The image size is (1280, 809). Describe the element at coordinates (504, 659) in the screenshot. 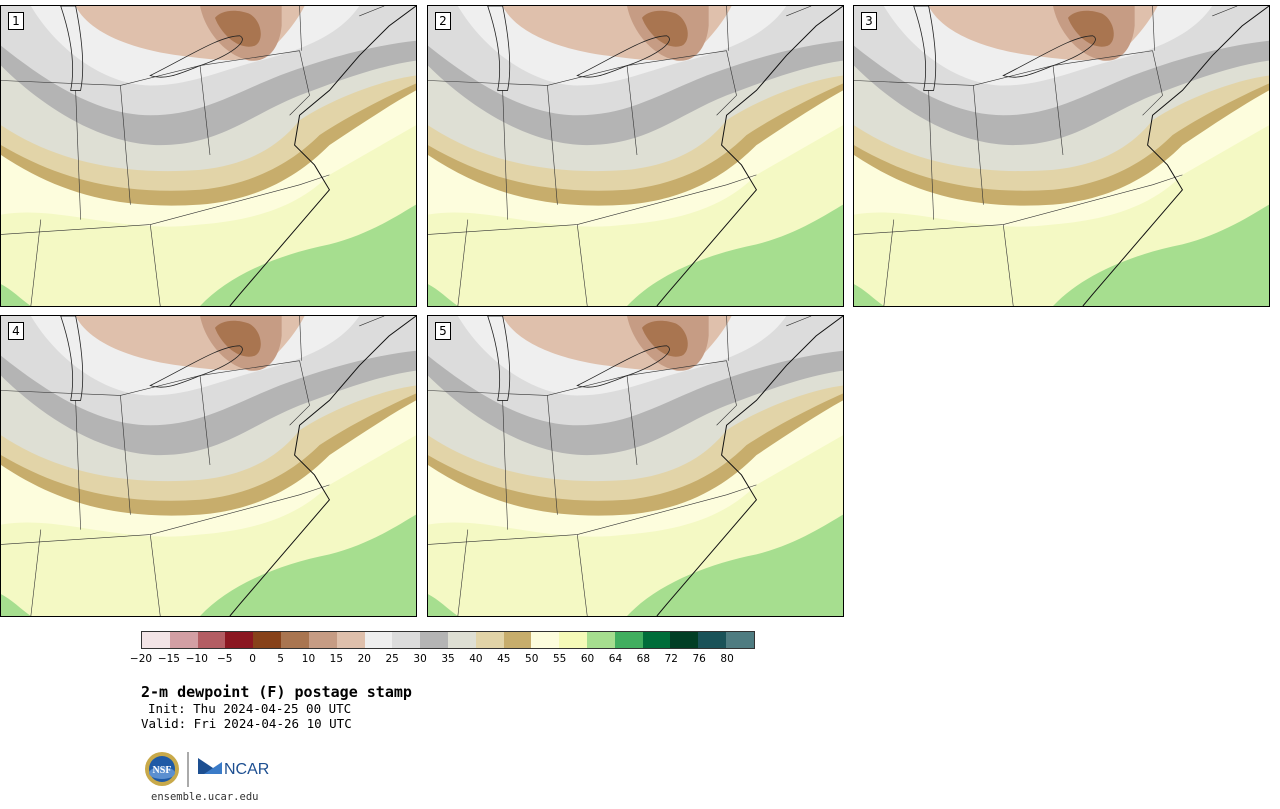

I see `colorbar-tick-label: 45` at that location.